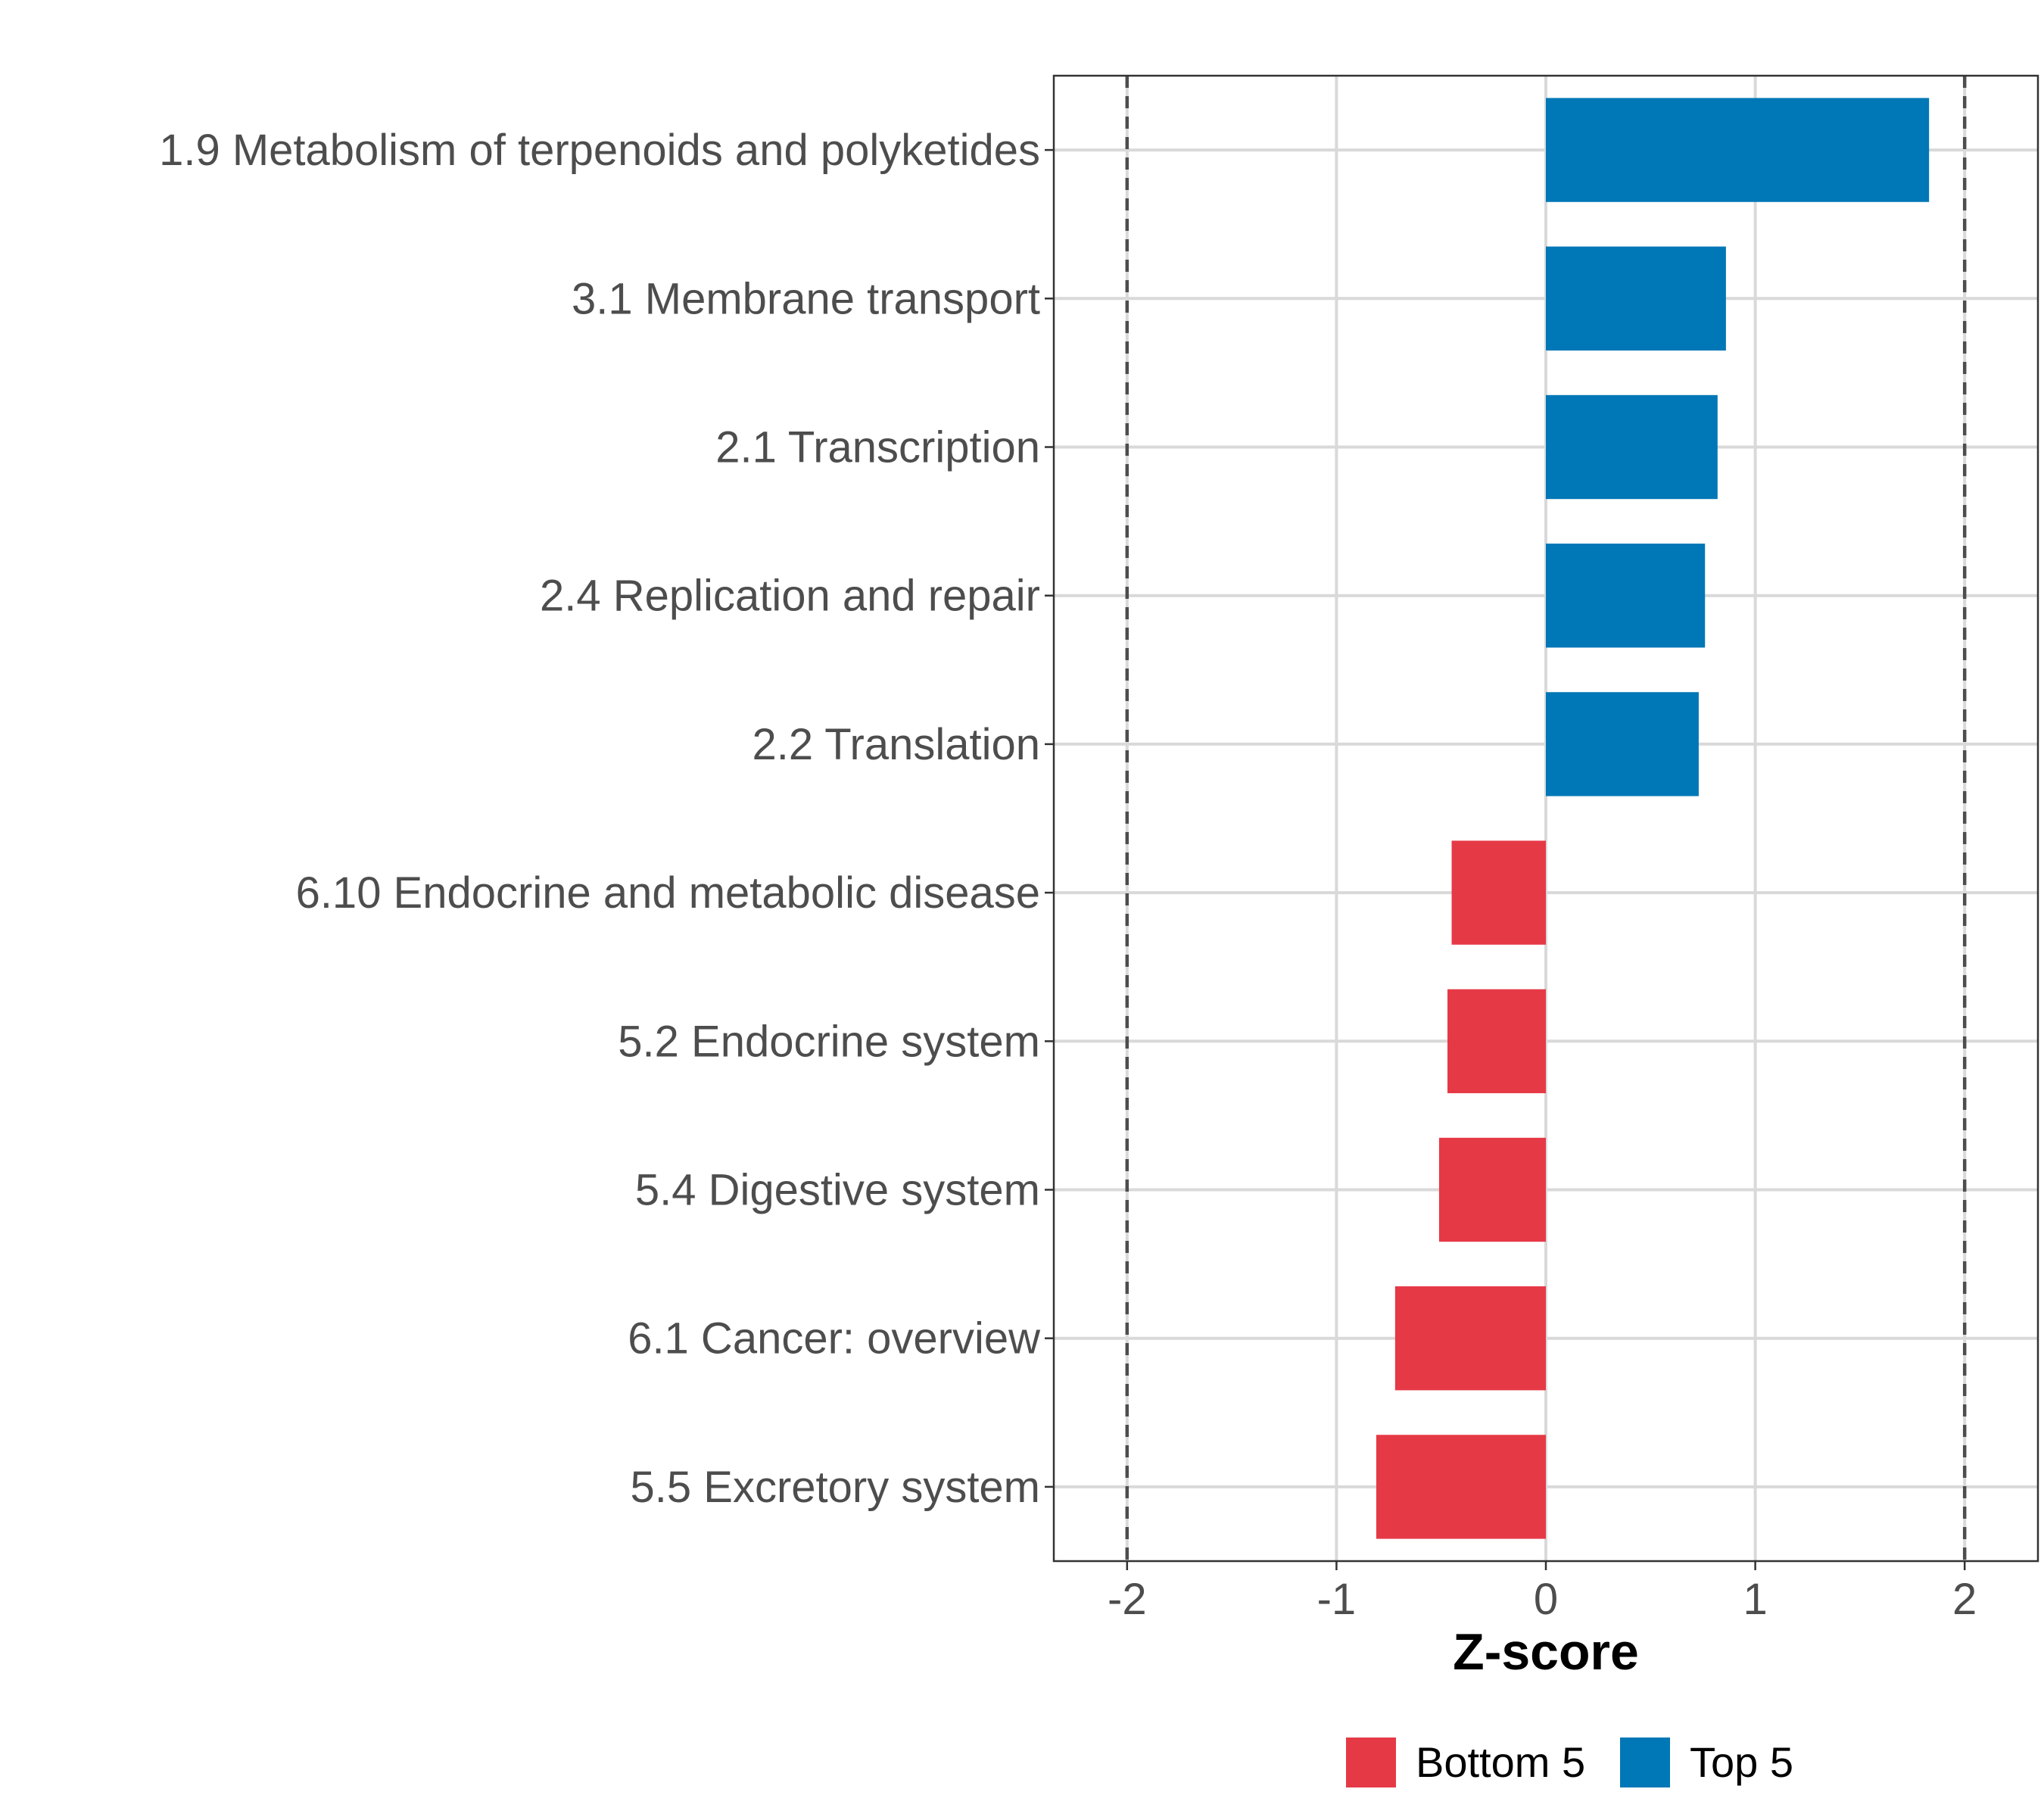 The width and height of the screenshot is (2044, 1817). What do you see at coordinates (1964, 1599) in the screenshot?
I see `x-tick-label-4: 2` at bounding box center [1964, 1599].